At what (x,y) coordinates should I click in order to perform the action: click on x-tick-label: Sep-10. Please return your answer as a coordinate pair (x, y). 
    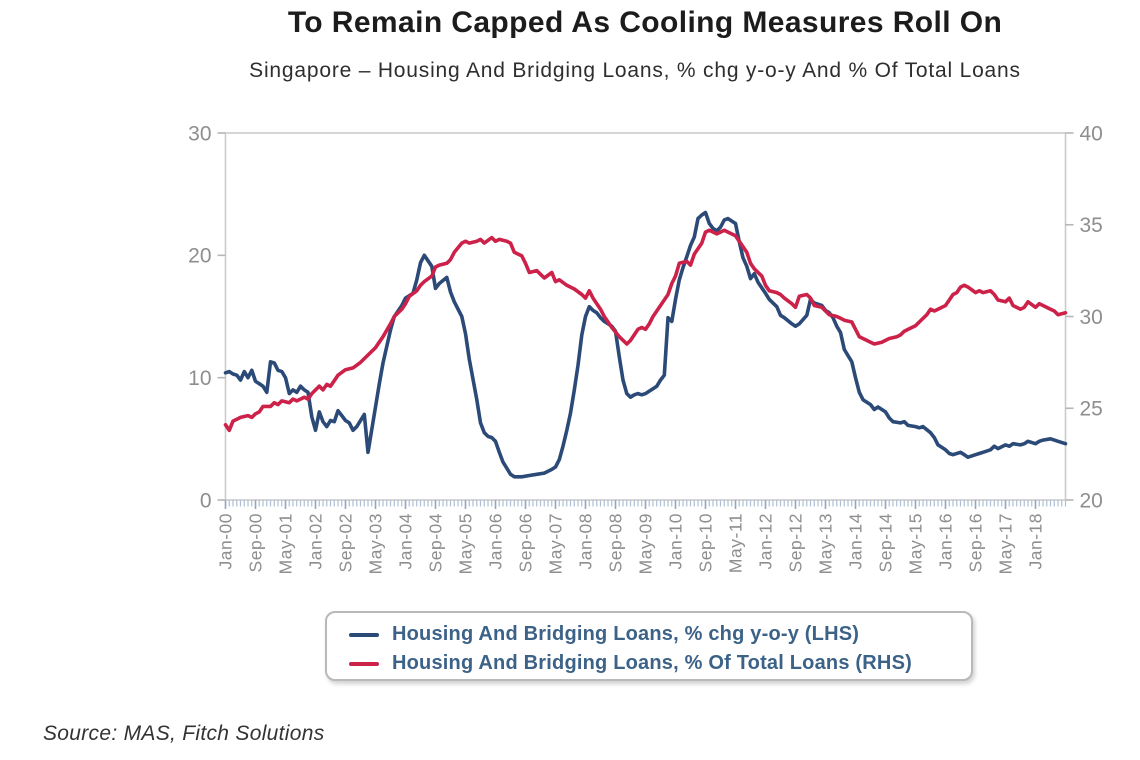
    Looking at the image, I should click on (706, 542).